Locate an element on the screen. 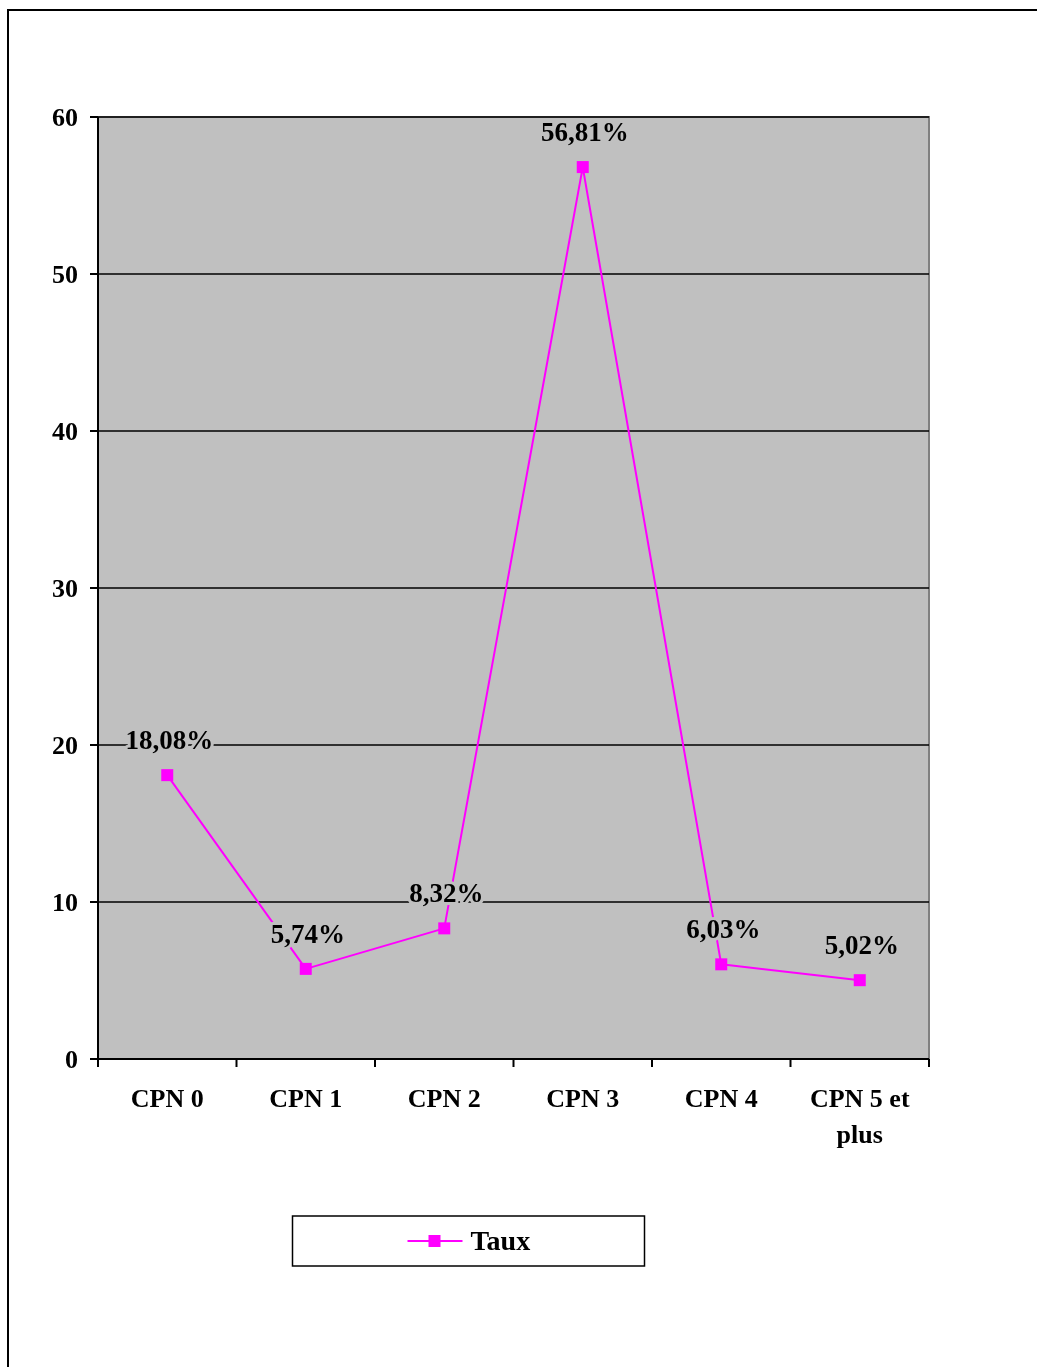  x-tick-label: CPN 4 is located at coordinates (721, 1098).